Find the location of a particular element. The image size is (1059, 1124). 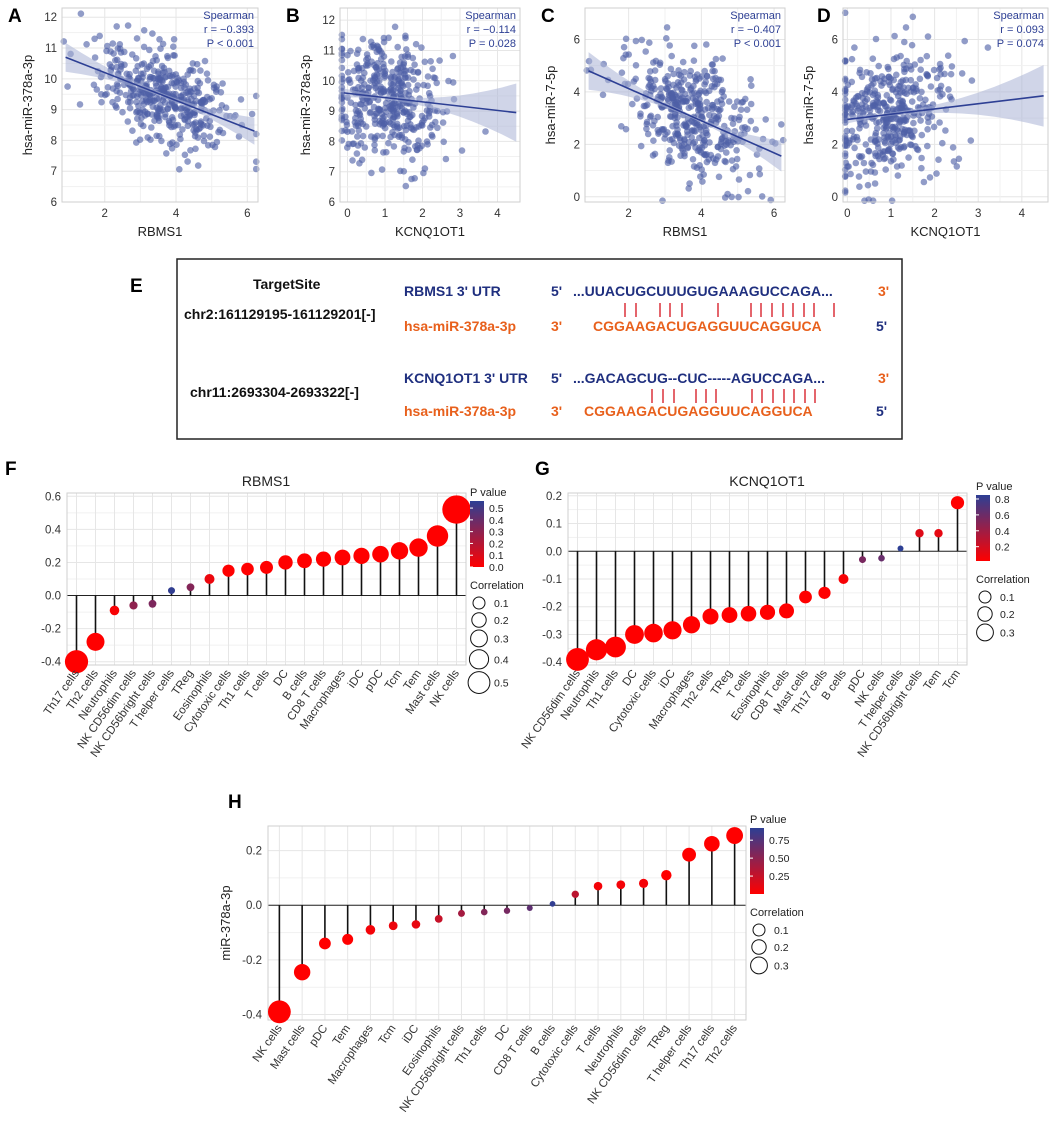

panel-letter-b: B is located at coordinates (293, 16).